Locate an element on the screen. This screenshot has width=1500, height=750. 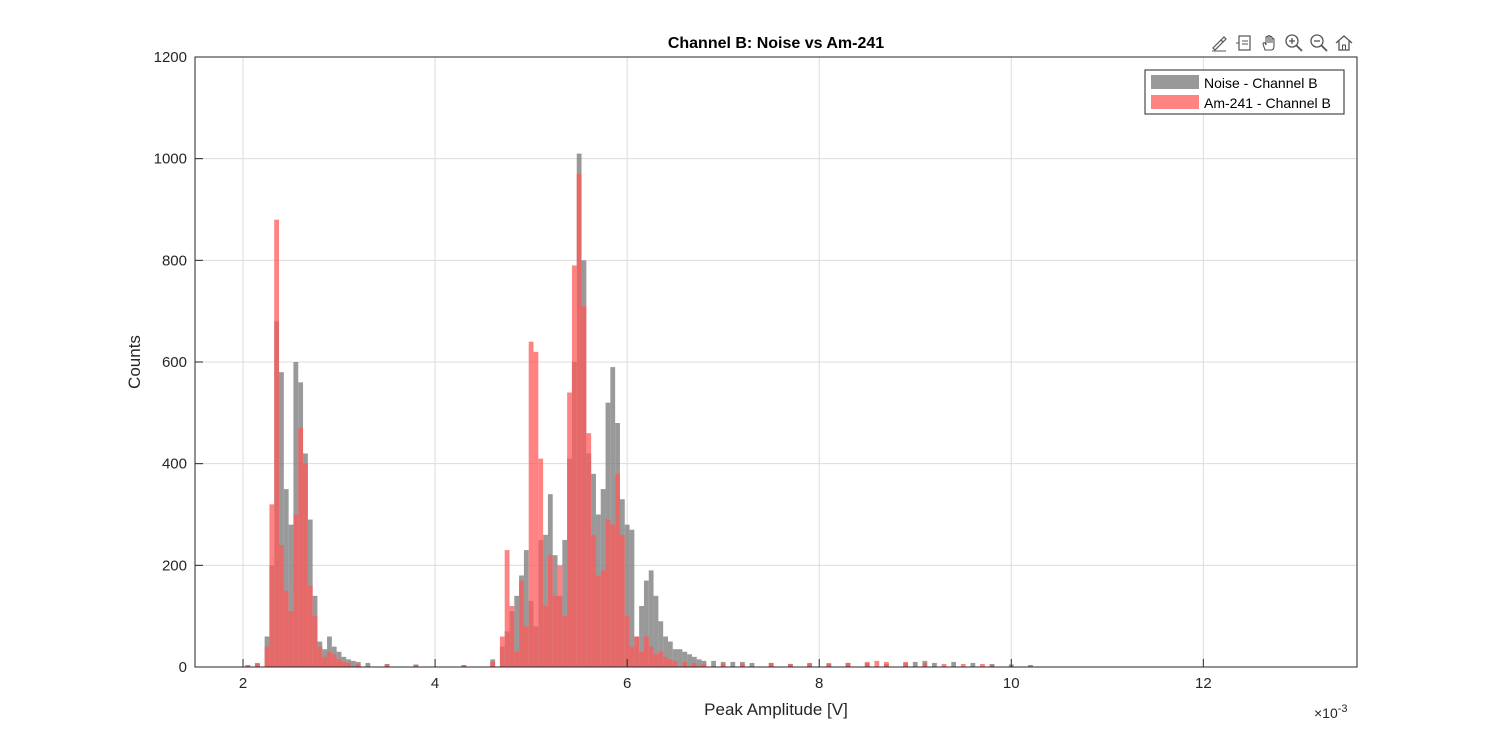
zoom-in-icon is located at coordinates (1294, 43).